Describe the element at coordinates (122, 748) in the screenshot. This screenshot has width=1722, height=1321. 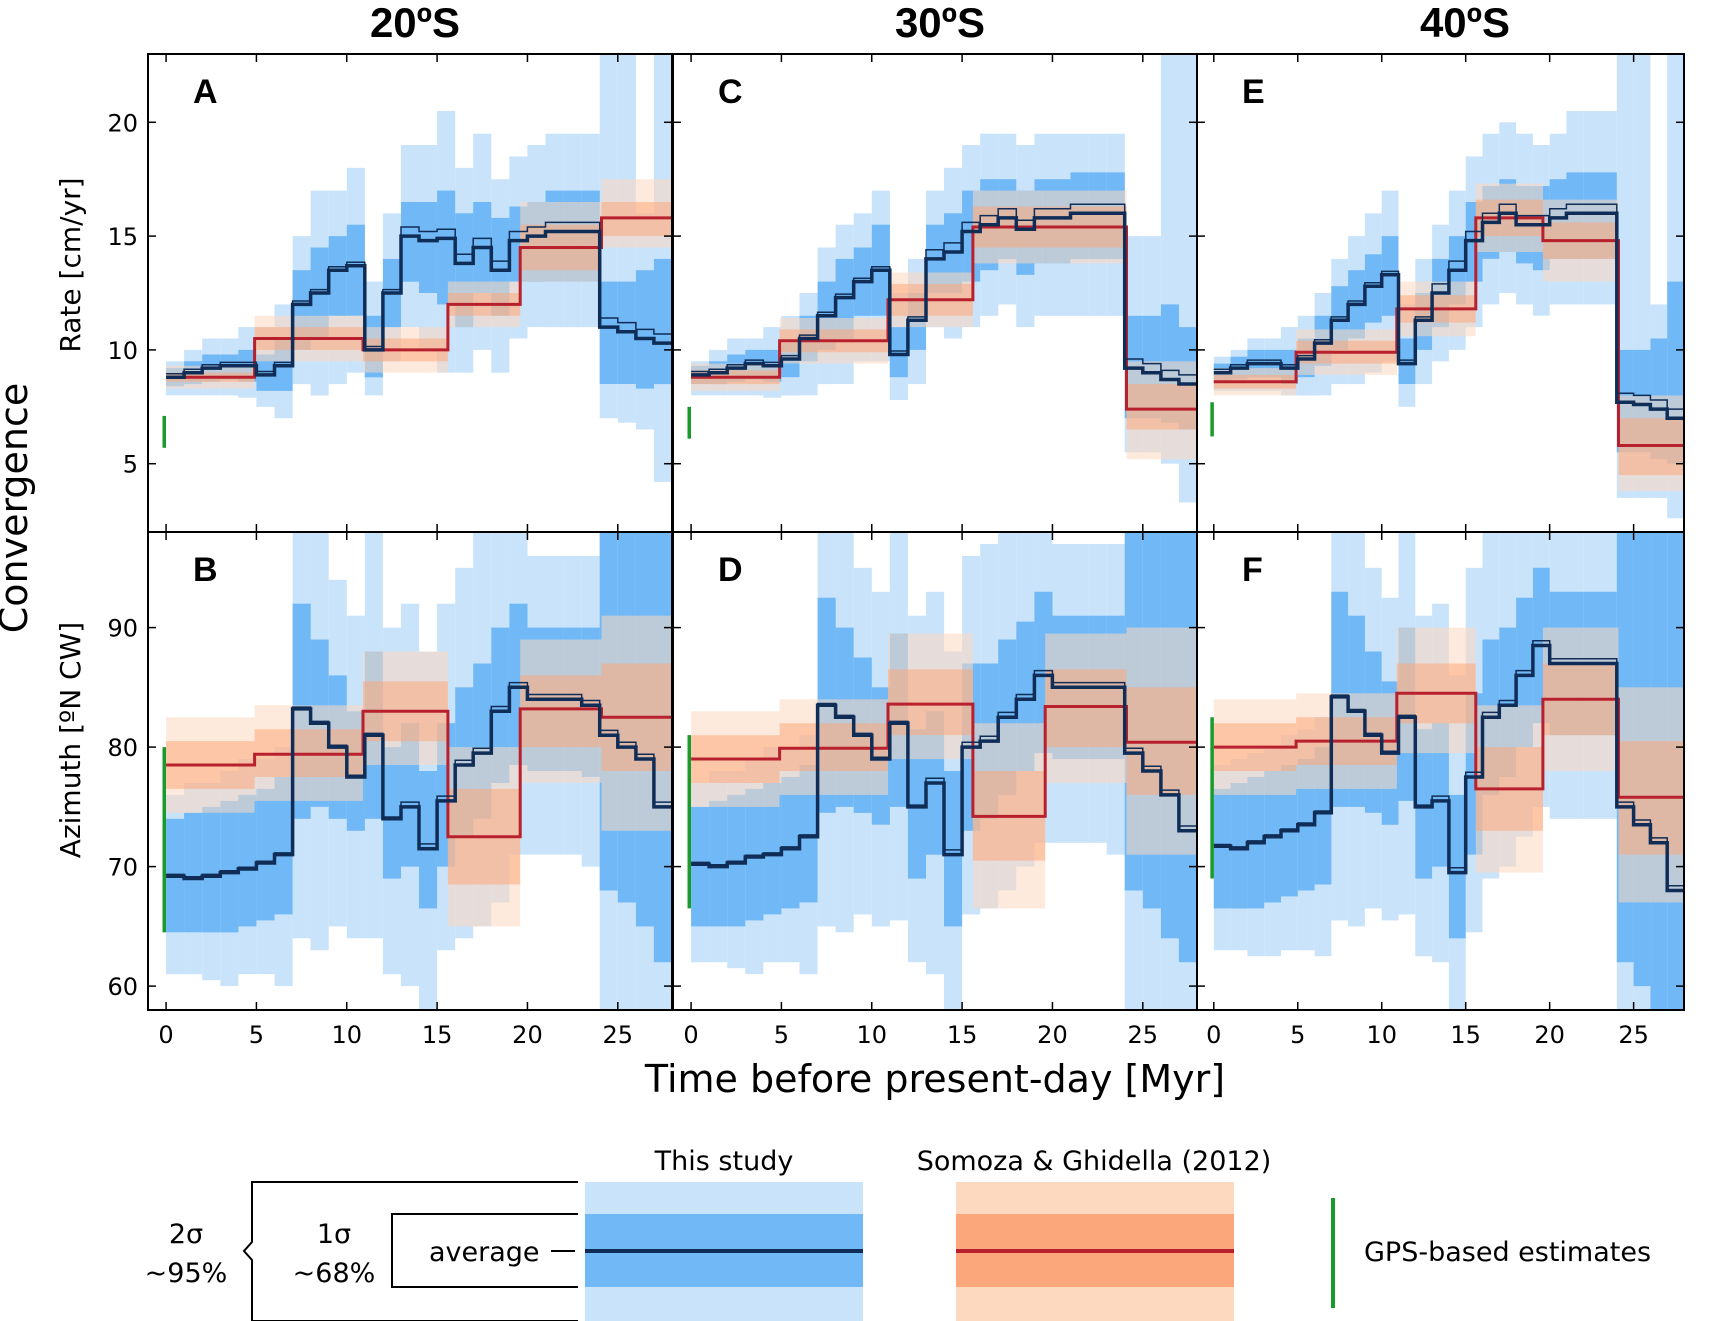
I see `y-tick-label: 80` at that location.